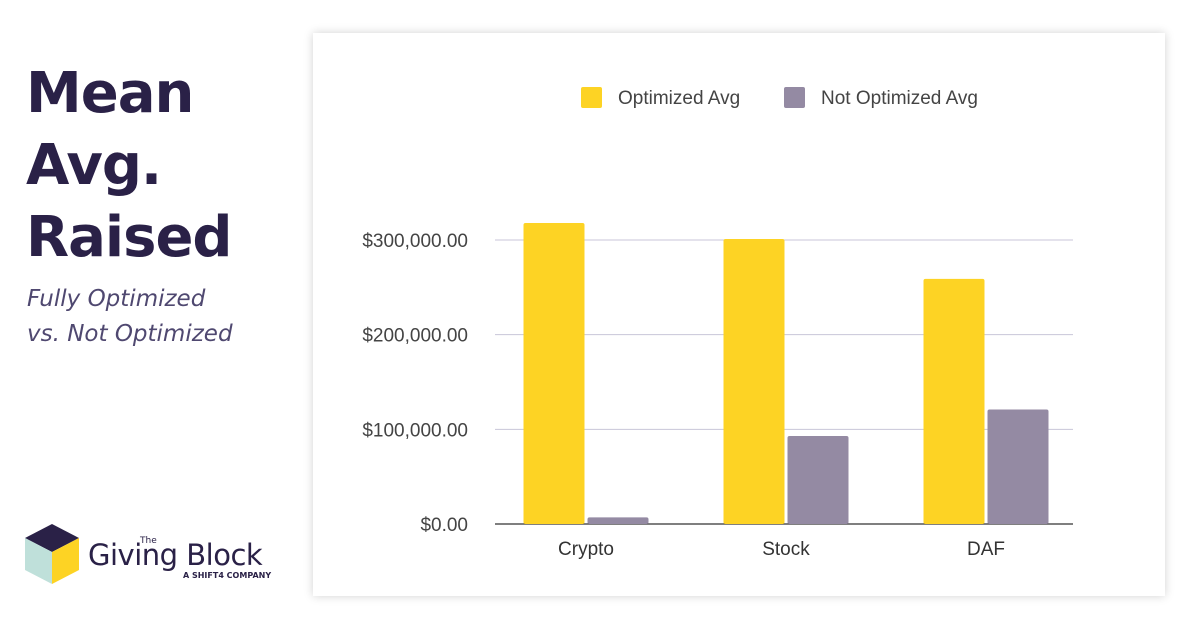 This screenshot has width=1200, height=630. Describe the element at coordinates (130, 317) in the screenshot. I see `subtitle: Fully Optimized vs. Not Optimized` at that location.